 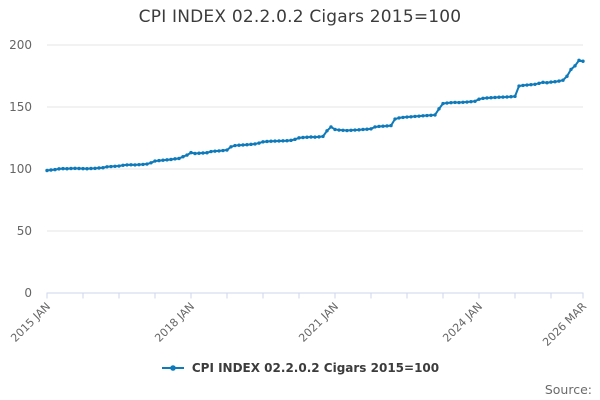 What do you see at coordinates (300, 368) in the screenshot?
I see `legend: CPI INDEX 02.2.0.2 Cigars 2015=100` at bounding box center [300, 368].